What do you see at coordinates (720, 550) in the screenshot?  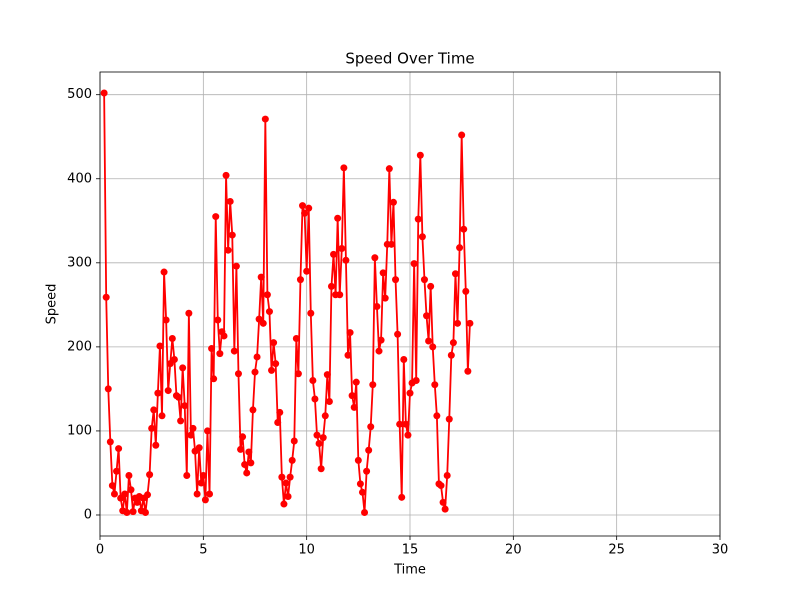 I see `x-tick-label: 30` at bounding box center [720, 550].